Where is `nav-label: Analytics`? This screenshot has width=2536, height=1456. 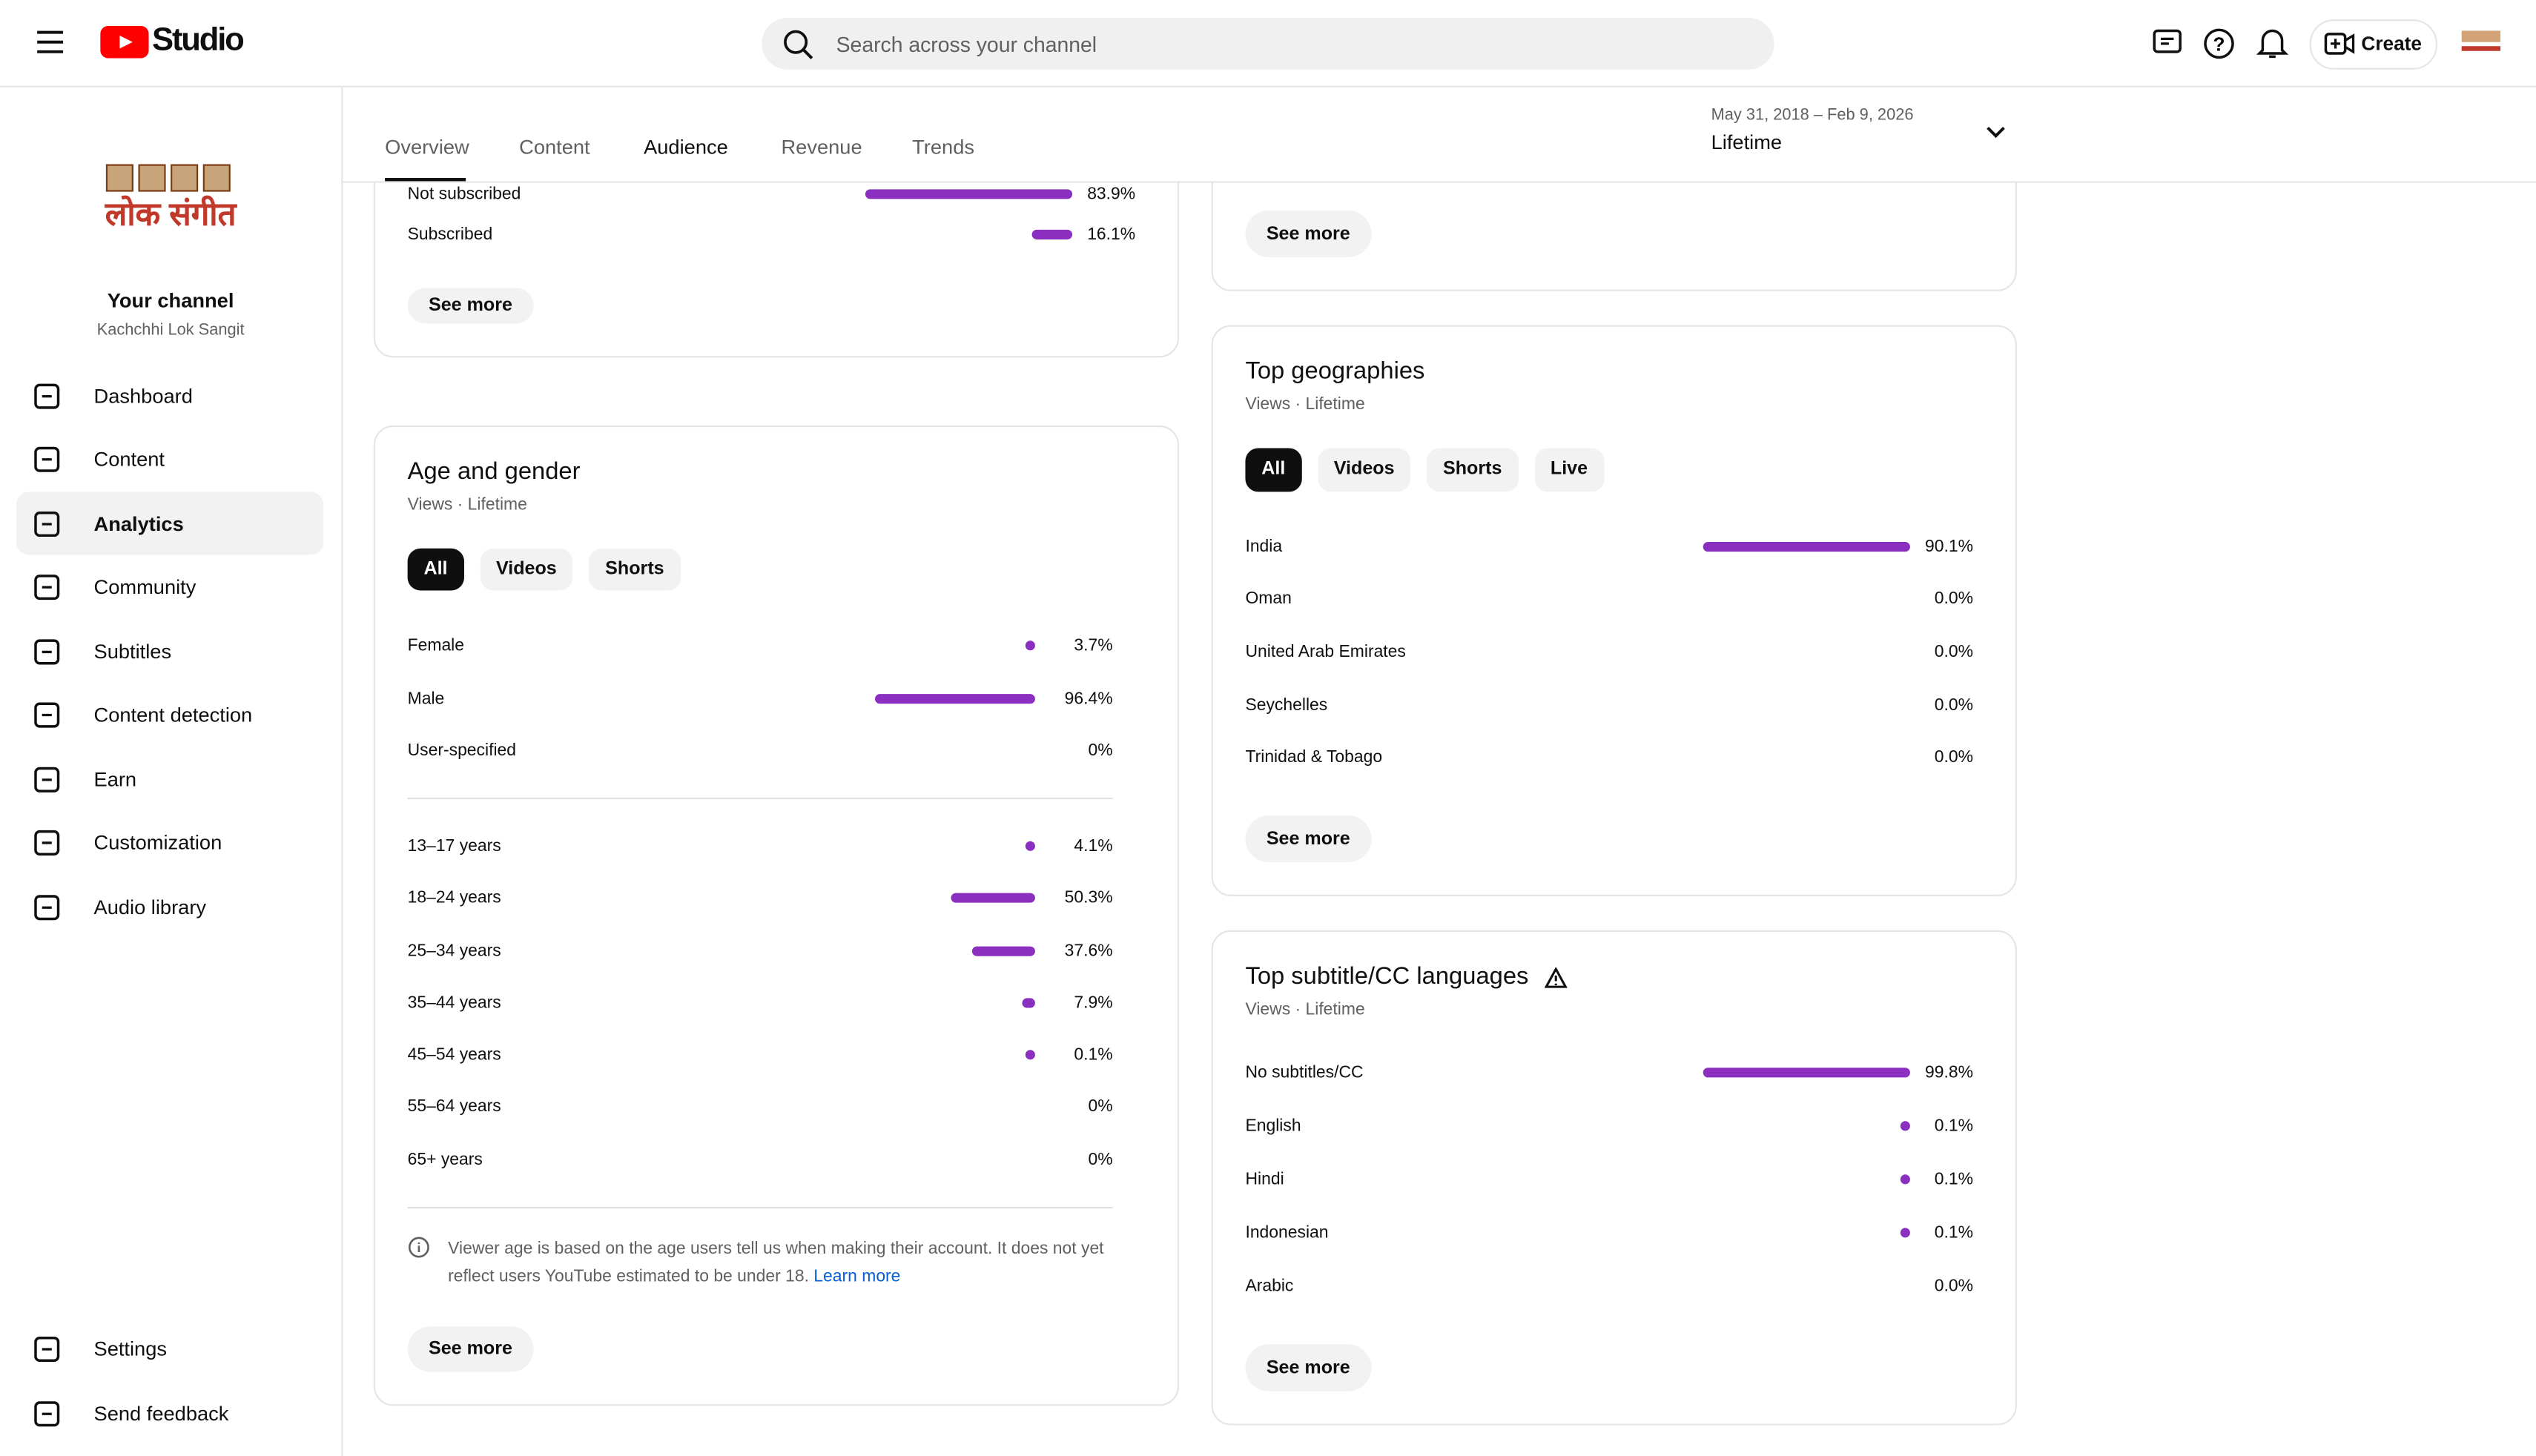 nav-label: Analytics is located at coordinates (139, 524).